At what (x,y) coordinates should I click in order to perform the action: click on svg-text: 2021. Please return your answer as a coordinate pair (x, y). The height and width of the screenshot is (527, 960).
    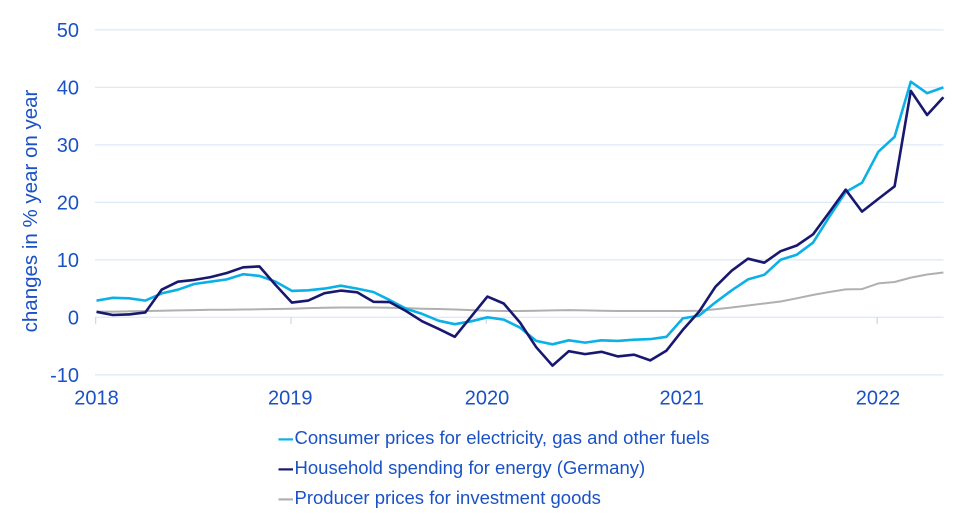
    Looking at the image, I should click on (682, 399).